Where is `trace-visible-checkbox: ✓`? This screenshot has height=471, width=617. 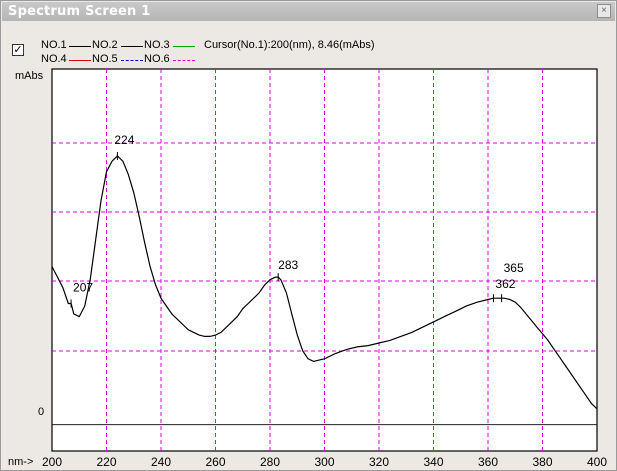
trace-visible-checkbox: ✓ is located at coordinates (18, 50).